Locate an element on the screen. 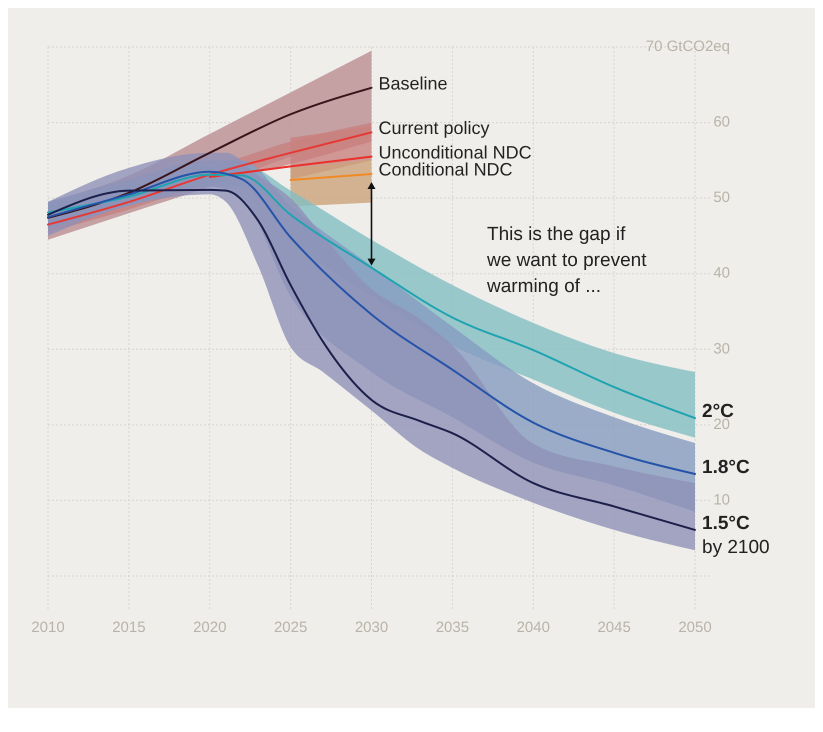 The image size is (823, 732). y-tick-label: 10 is located at coordinates (721, 499).